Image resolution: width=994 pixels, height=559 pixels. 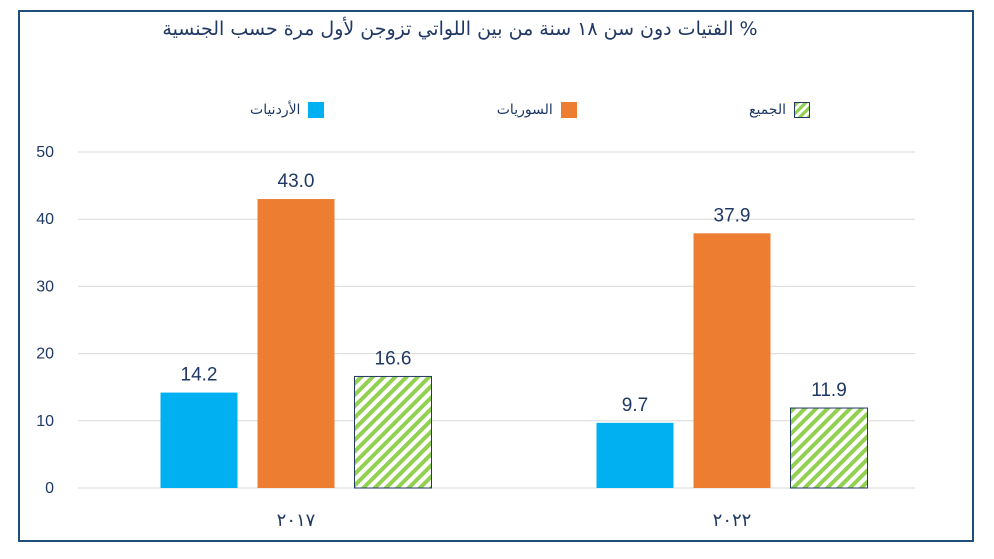 What do you see at coordinates (802, 110) in the screenshot?
I see `legend-swatch-all` at bounding box center [802, 110].